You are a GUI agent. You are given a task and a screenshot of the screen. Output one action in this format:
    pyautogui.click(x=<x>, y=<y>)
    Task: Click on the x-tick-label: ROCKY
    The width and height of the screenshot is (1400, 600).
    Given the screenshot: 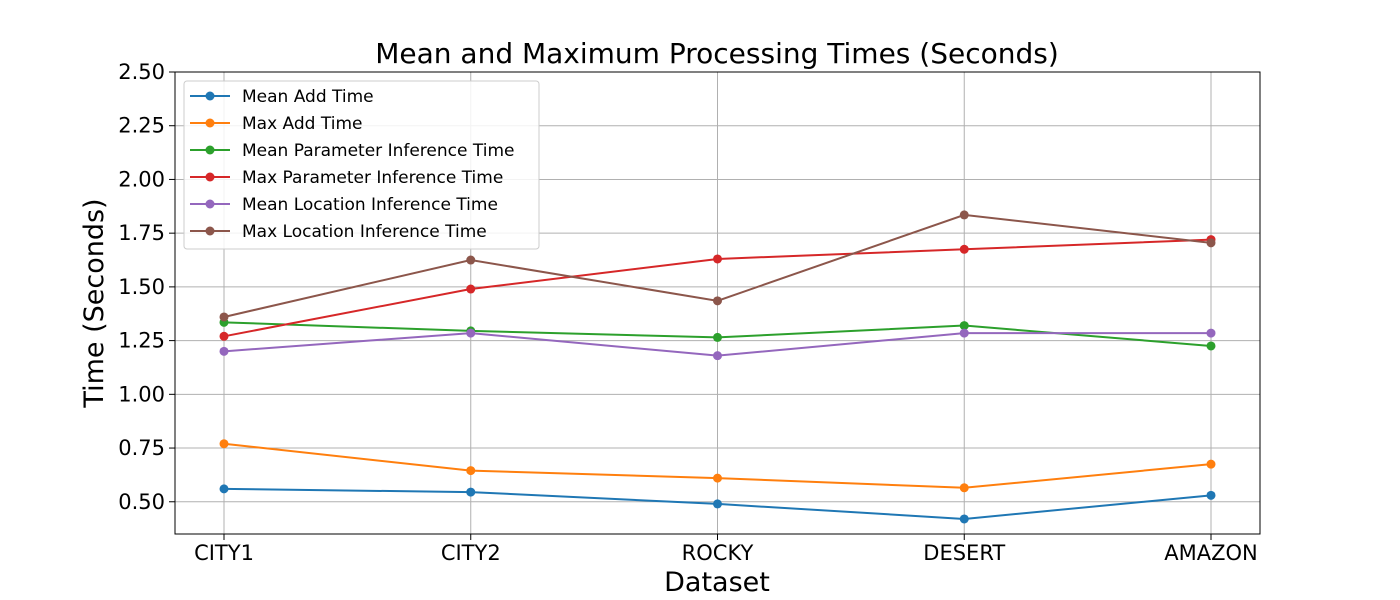 What is the action you would take?
    pyautogui.click(x=718, y=553)
    